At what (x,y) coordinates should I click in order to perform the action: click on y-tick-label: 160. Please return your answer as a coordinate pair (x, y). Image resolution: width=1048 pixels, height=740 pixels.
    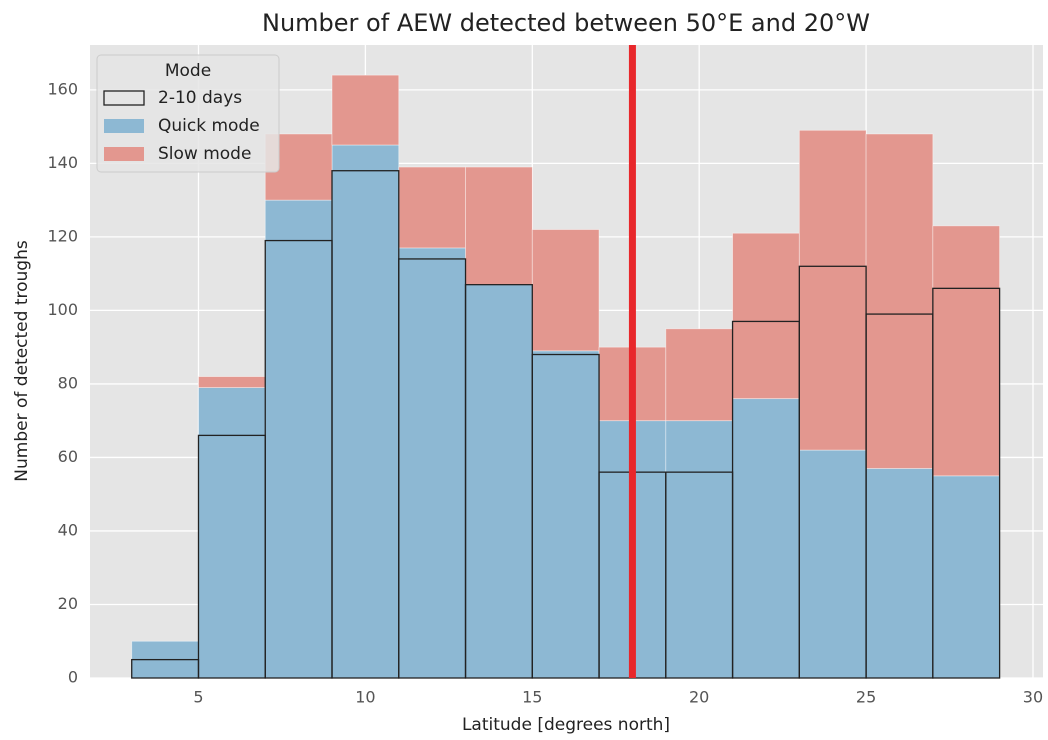
    Looking at the image, I should click on (62, 88).